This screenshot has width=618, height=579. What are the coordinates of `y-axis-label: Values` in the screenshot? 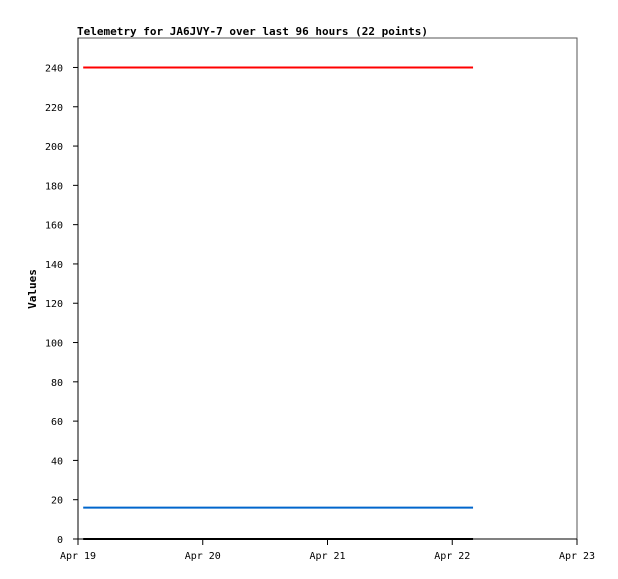 It's located at (32, 289).